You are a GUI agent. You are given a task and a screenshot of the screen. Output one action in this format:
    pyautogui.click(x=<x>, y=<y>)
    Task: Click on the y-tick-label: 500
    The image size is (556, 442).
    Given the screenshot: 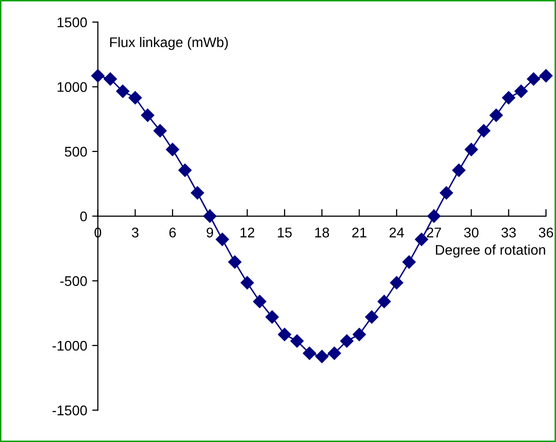 What is the action you would take?
    pyautogui.click(x=75, y=151)
    